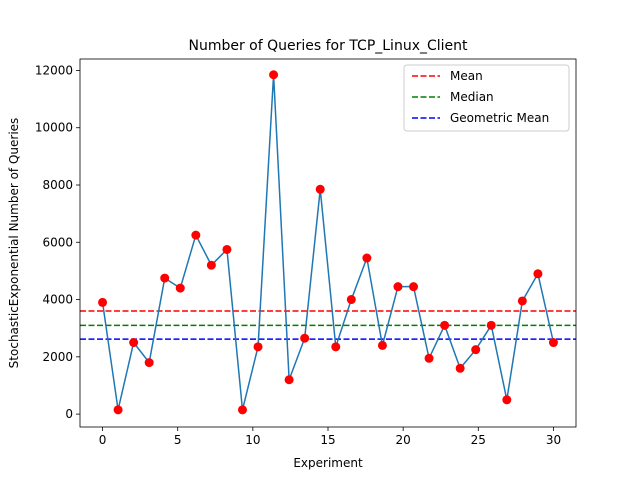 The width and height of the screenshot is (640, 480). I want to click on x-tick-label: 10, so click(252, 440).